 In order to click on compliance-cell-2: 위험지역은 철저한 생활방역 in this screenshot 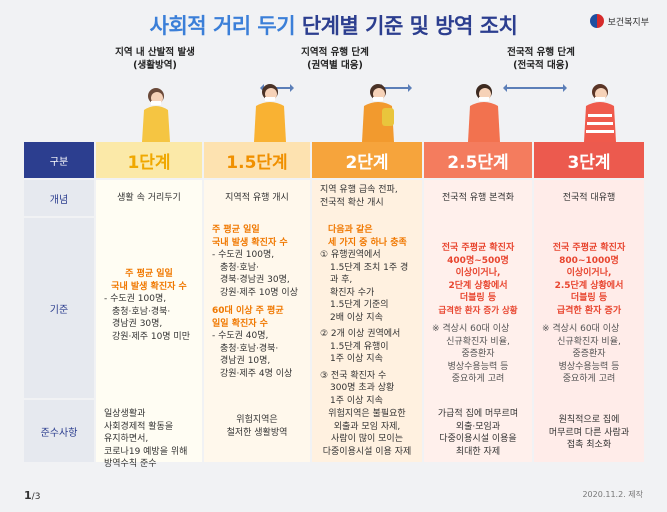, I will do `click(257, 426)`.